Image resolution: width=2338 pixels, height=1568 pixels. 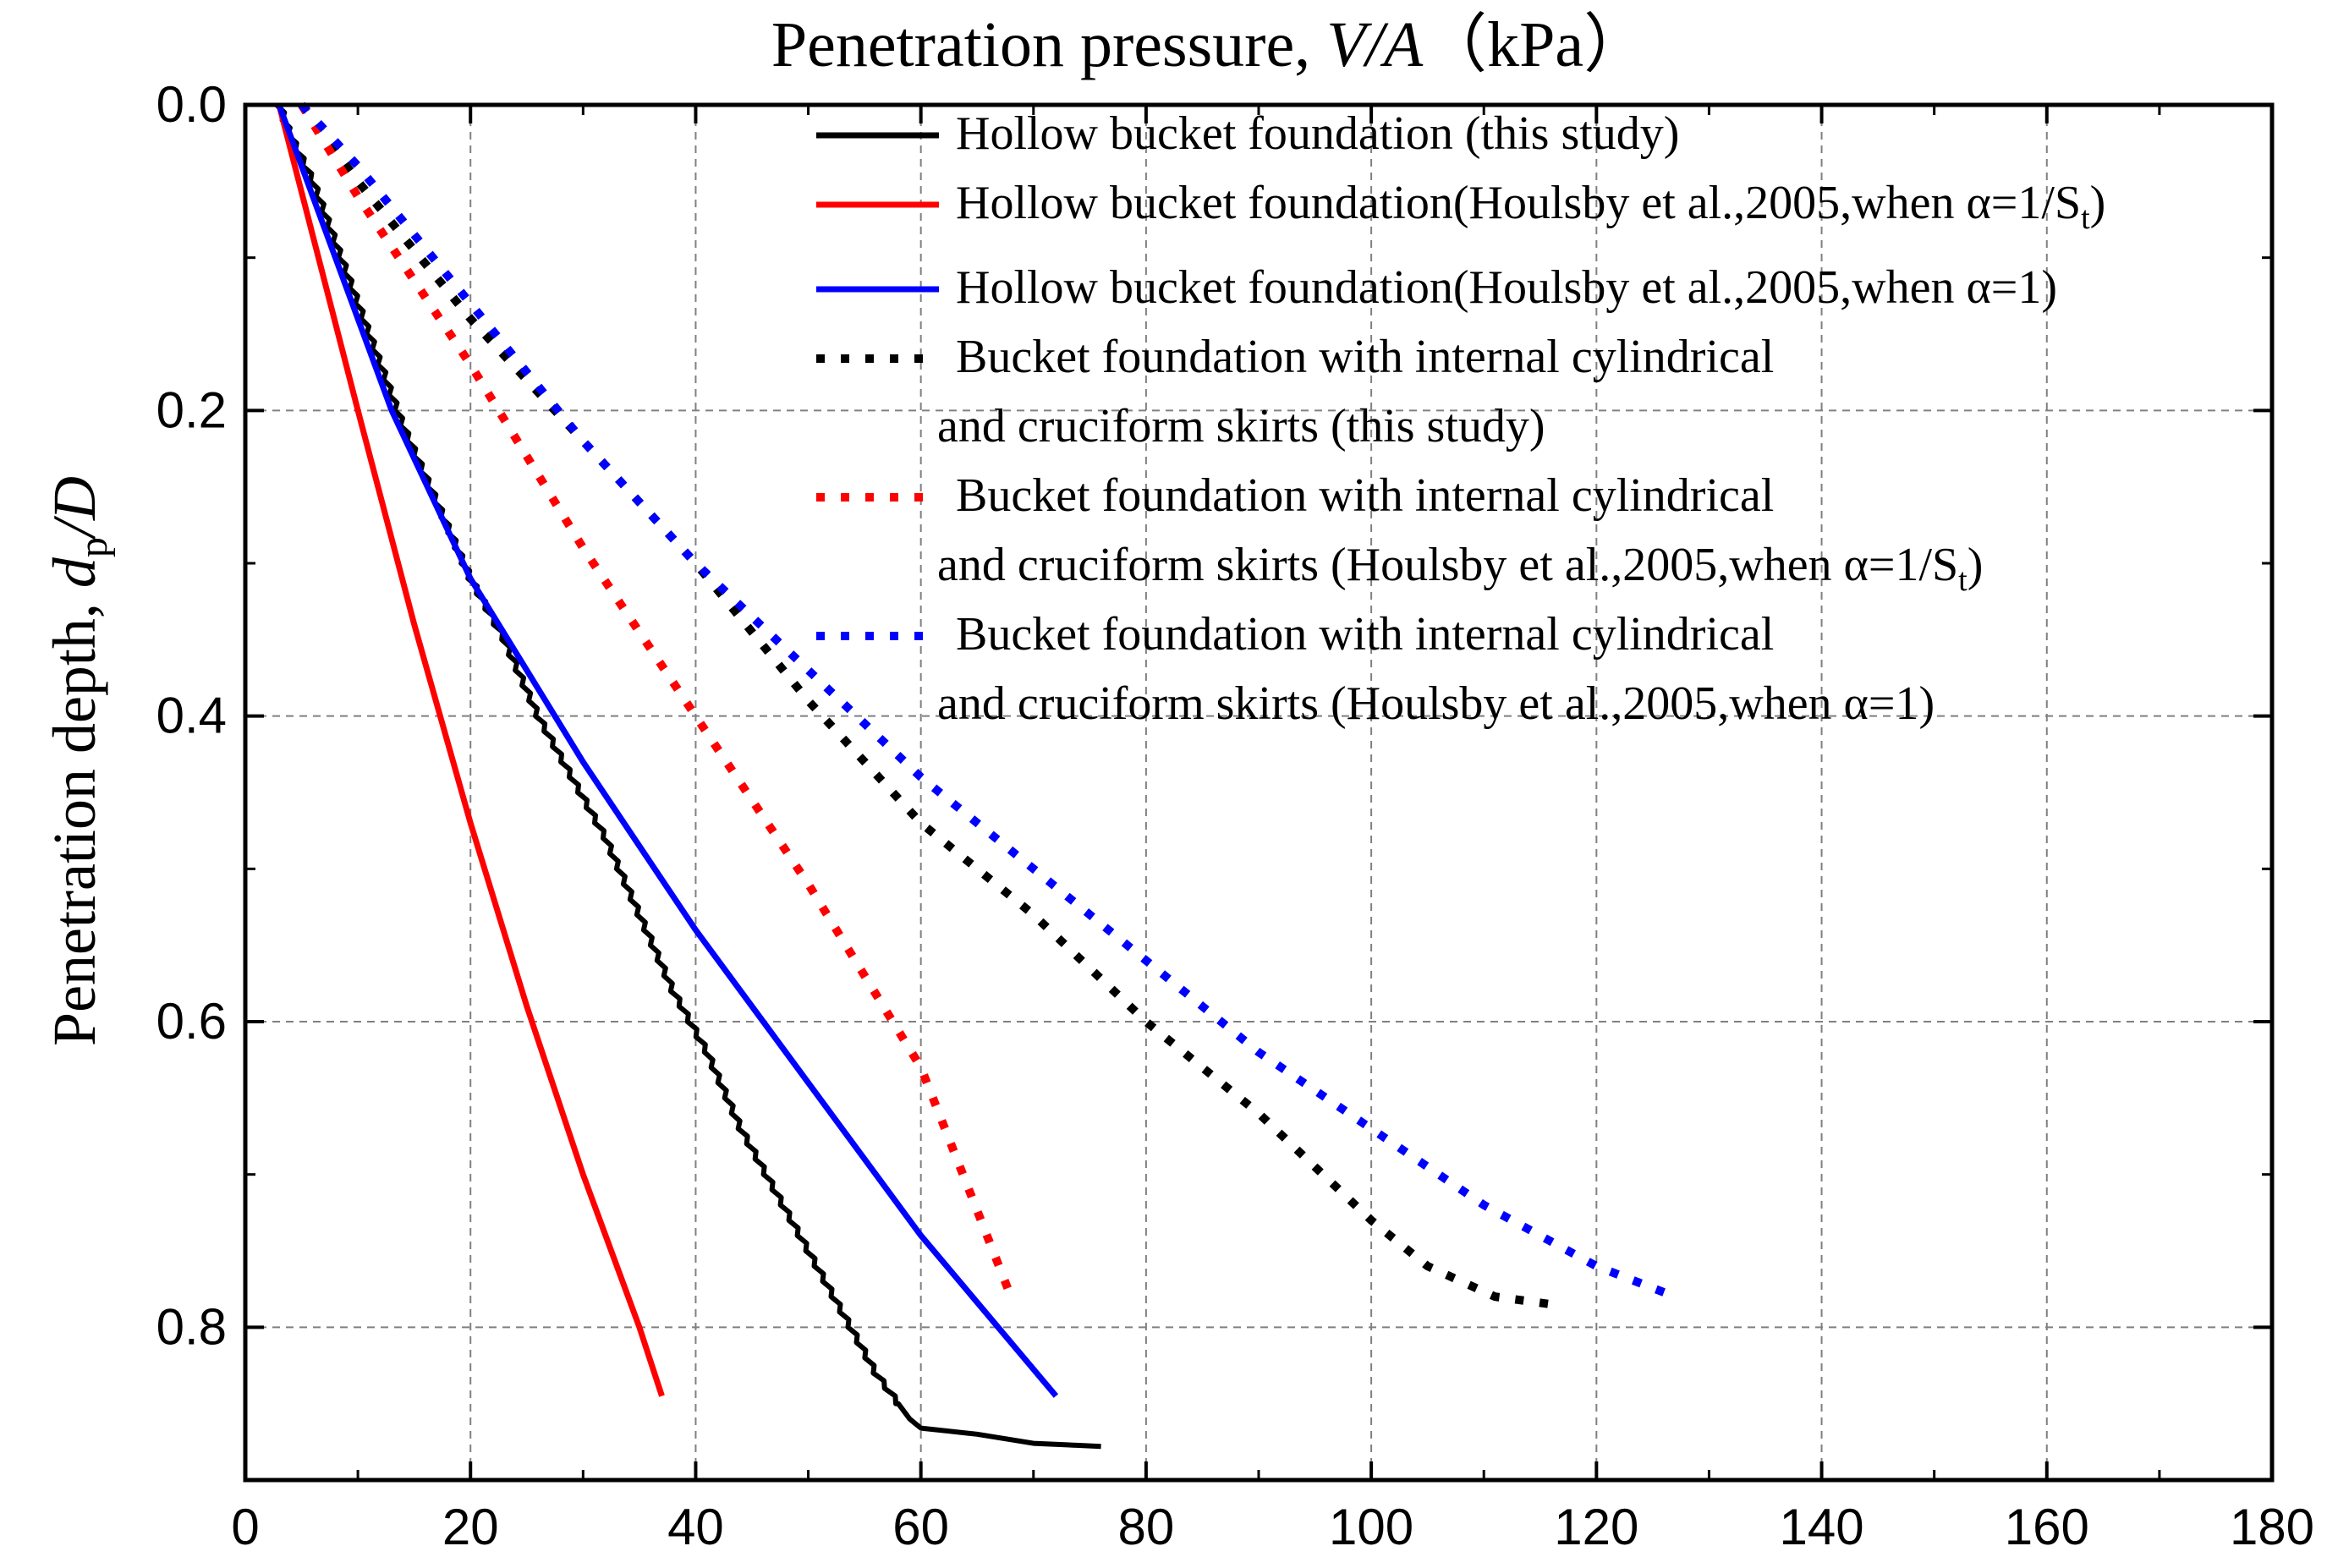 What do you see at coordinates (1371, 1527) in the screenshot?
I see `x-tick-label: 100` at bounding box center [1371, 1527].